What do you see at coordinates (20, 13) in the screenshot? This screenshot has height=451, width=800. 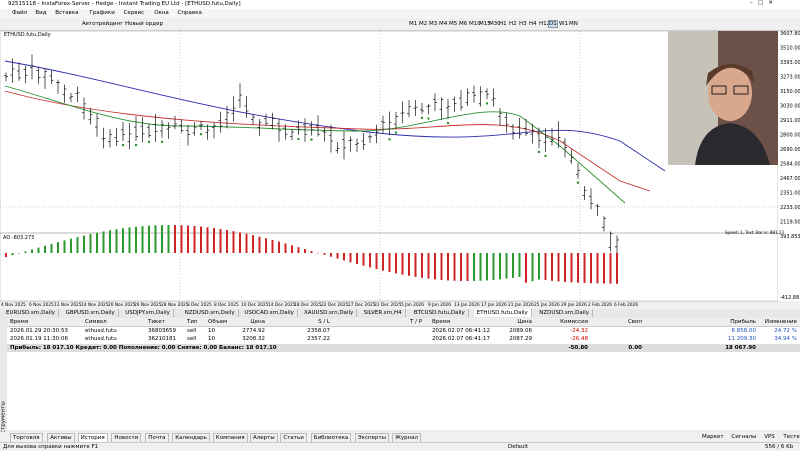 I see `menu-item: Файл` at bounding box center [20, 13].